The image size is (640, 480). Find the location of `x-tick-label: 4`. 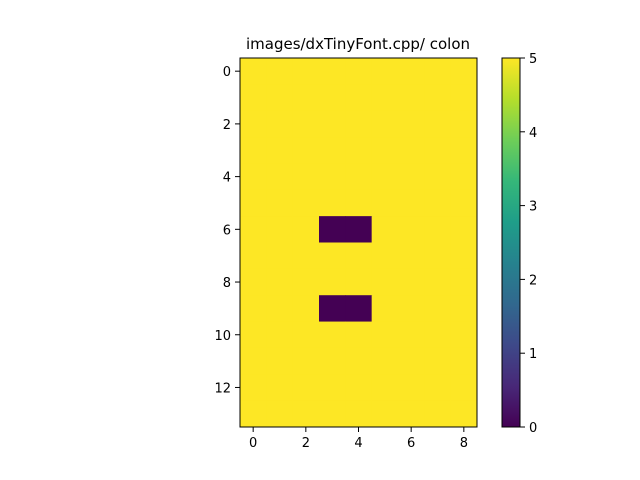

x-tick-label: 4 is located at coordinates (358, 443).